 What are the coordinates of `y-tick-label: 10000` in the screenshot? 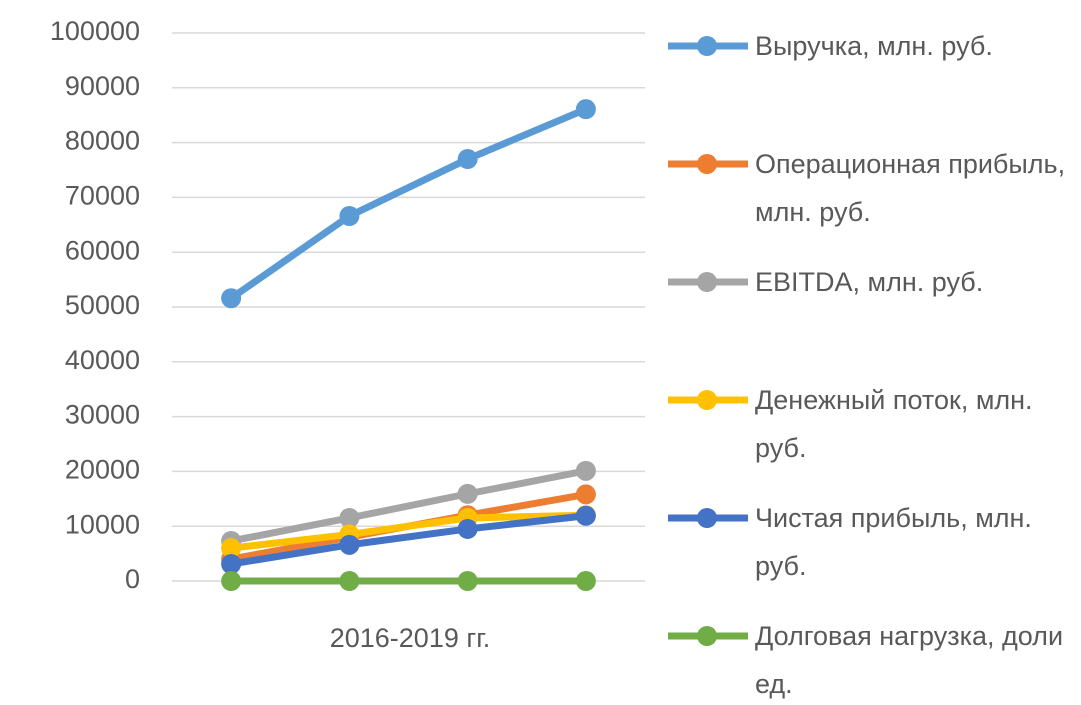 It's located at (102, 524).